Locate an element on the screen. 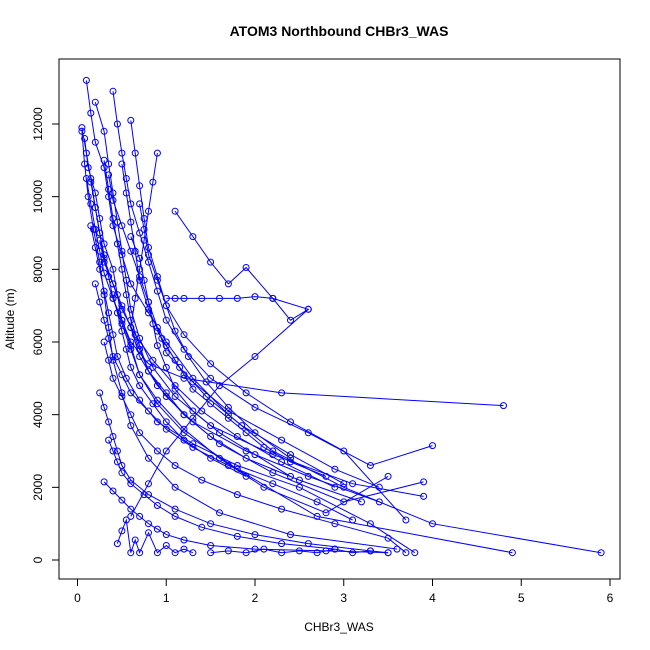  y-tick-label: 12000 is located at coordinates (38, 124).